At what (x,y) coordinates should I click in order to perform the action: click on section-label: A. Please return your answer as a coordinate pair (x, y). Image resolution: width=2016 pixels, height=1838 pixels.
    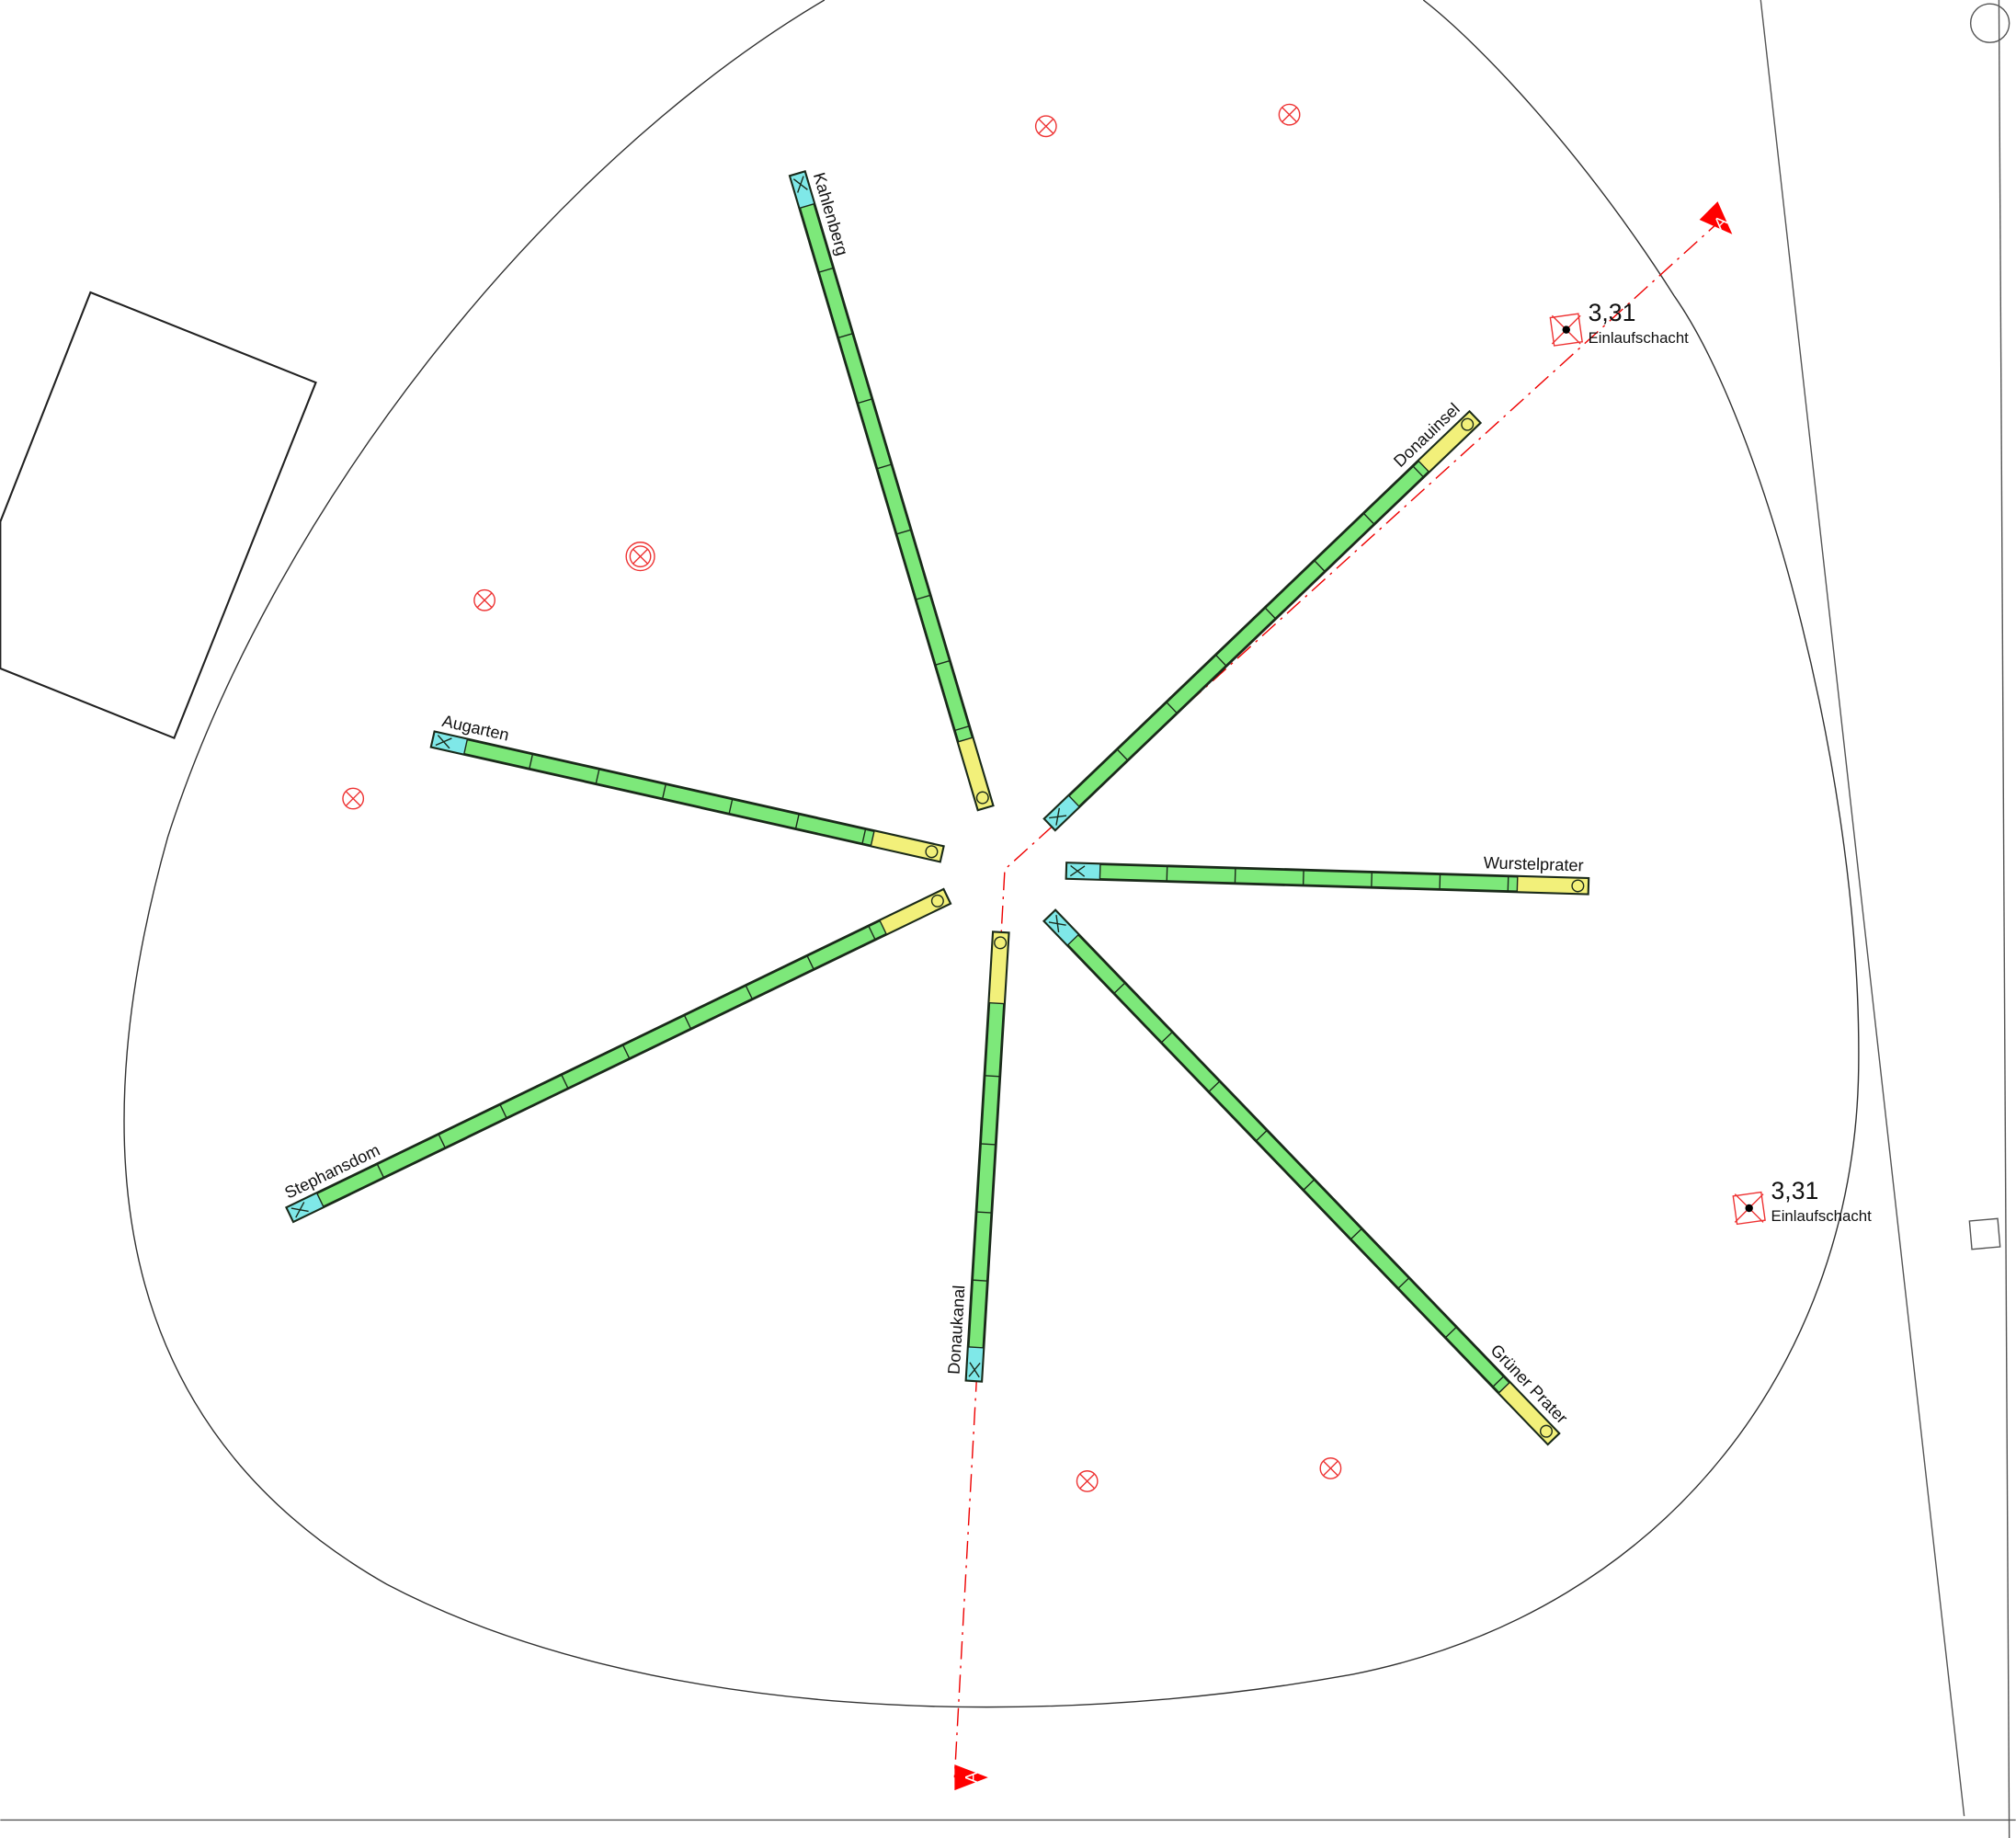
    Looking at the image, I should click on (971, 1777).